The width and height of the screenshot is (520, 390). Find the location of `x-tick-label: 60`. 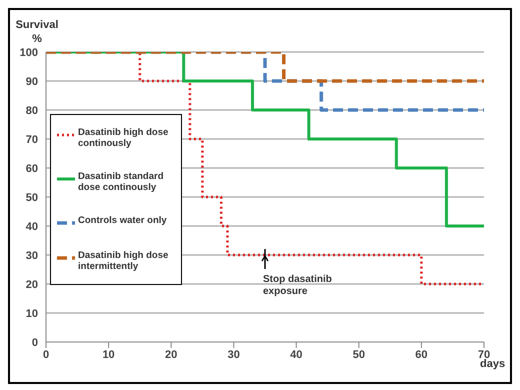

x-tick-label: 60 is located at coordinates (421, 354).